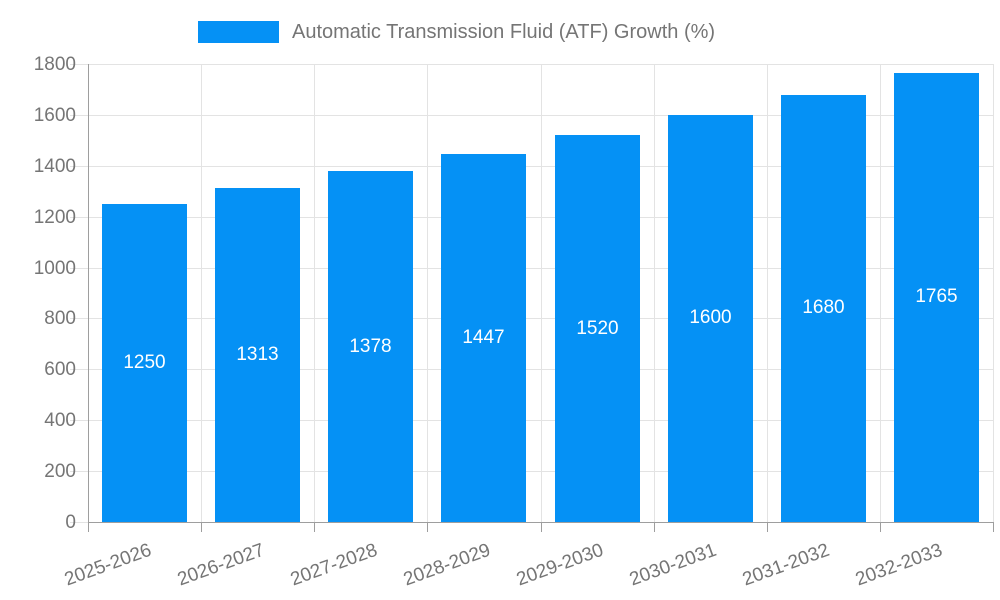 This screenshot has width=1000, height=600. Describe the element at coordinates (88, 298) in the screenshot. I see `y-axis-line` at that location.